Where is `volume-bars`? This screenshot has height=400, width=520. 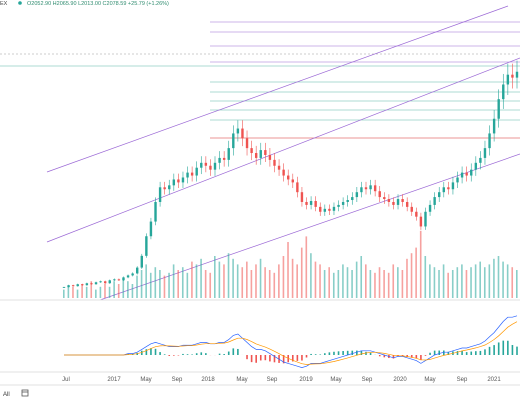
volume-bars is located at coordinates (290, 264).